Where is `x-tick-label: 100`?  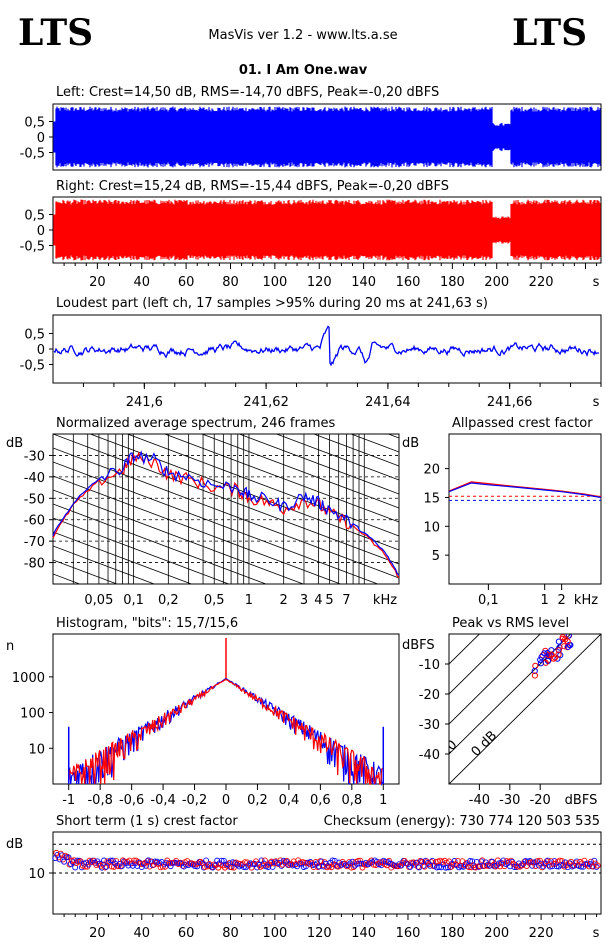
x-tick-label: 100 is located at coordinates (274, 933).